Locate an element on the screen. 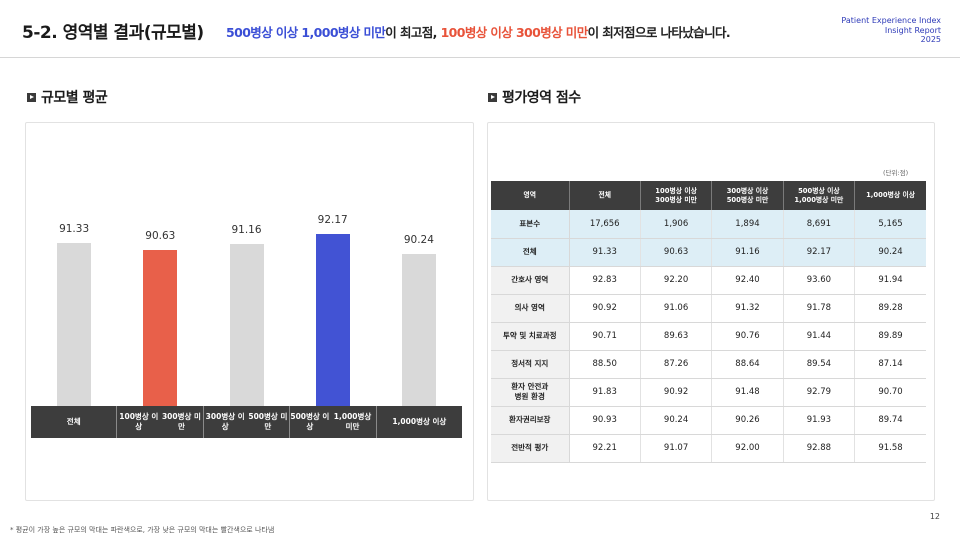 The width and height of the screenshot is (960, 540). table-row-label: 간호사 영역 is located at coordinates (530, 280).